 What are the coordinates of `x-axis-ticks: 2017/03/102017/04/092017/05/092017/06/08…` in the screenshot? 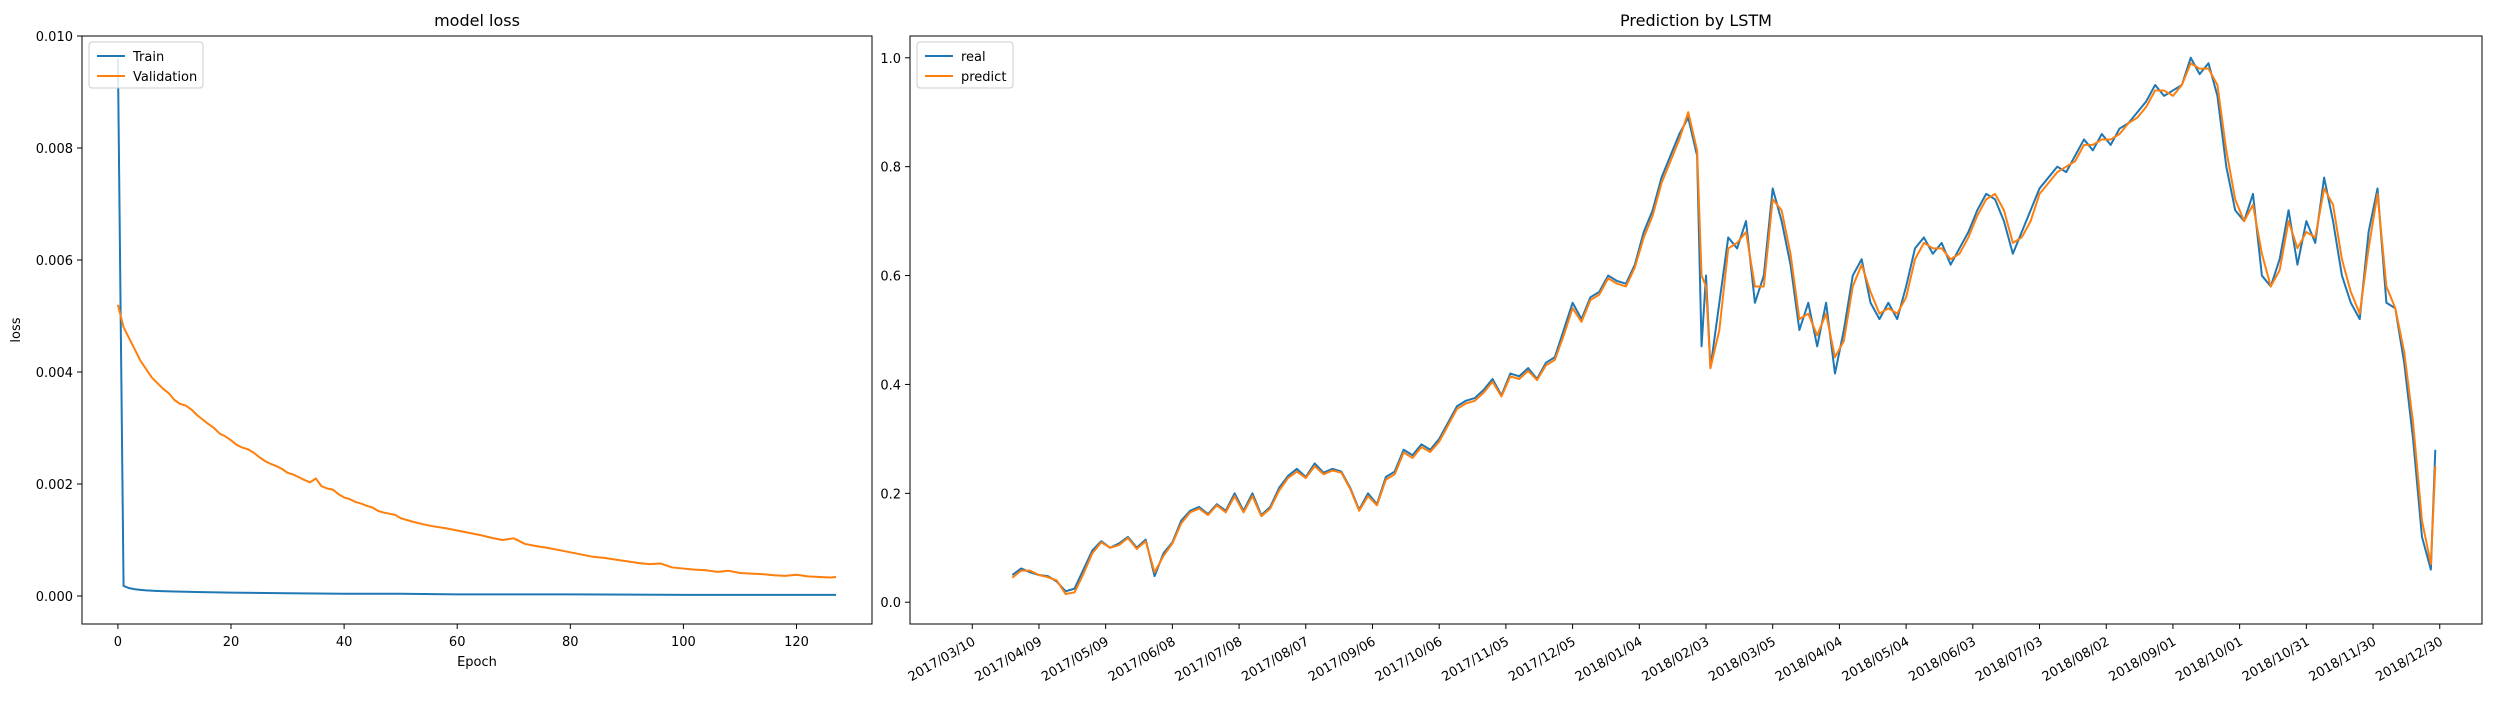 It's located at (1676, 654).